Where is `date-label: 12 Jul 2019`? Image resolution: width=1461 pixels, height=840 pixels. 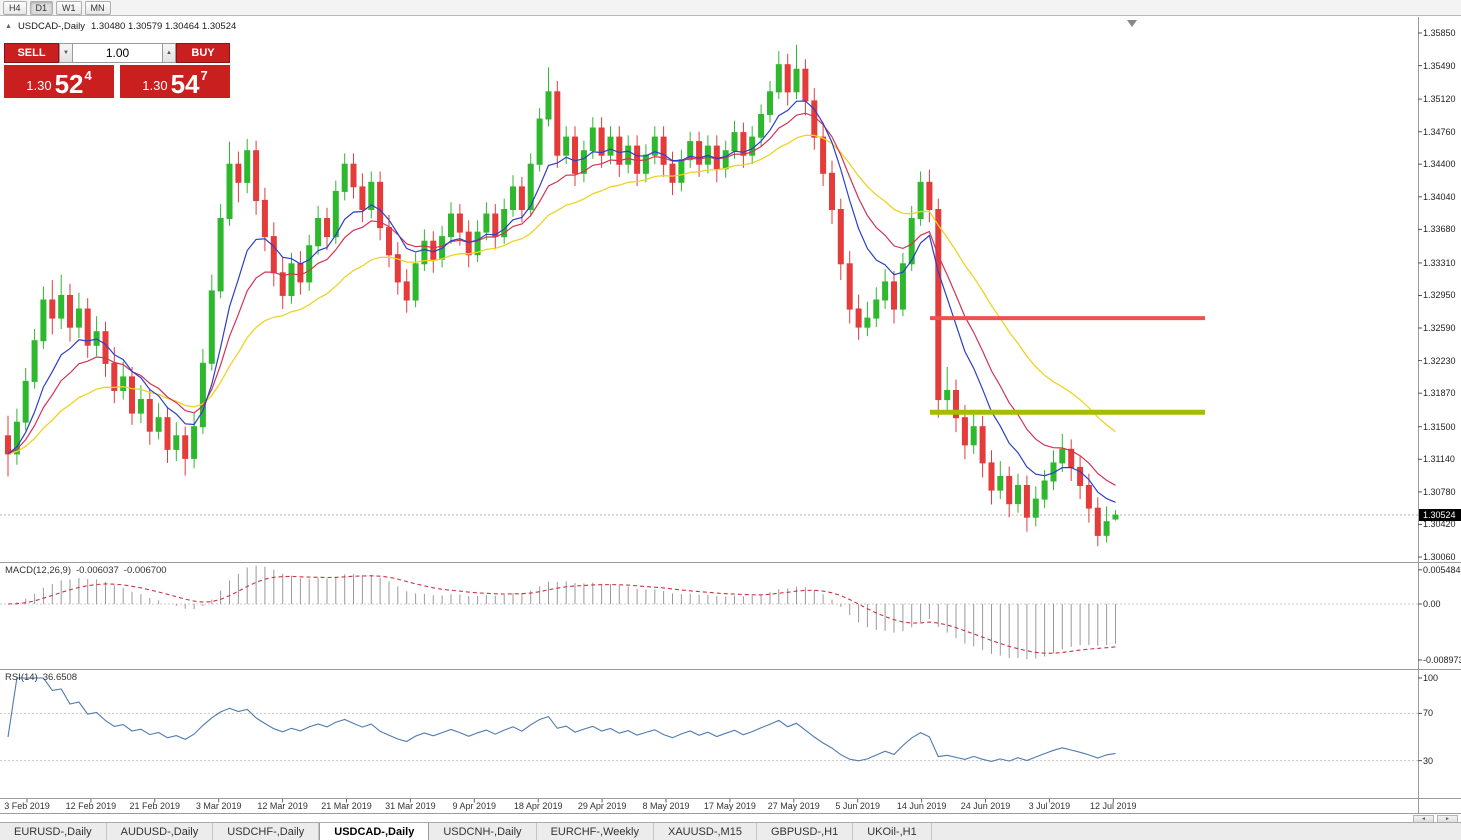
date-label: 12 Jul 2019 is located at coordinates (1113, 806).